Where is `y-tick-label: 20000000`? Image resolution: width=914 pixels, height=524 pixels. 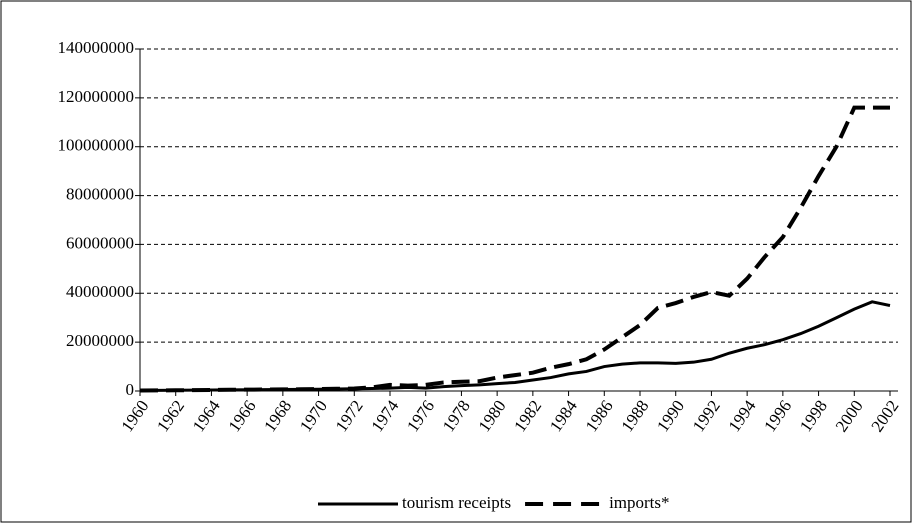 y-tick-label: 20000000 is located at coordinates (100, 340).